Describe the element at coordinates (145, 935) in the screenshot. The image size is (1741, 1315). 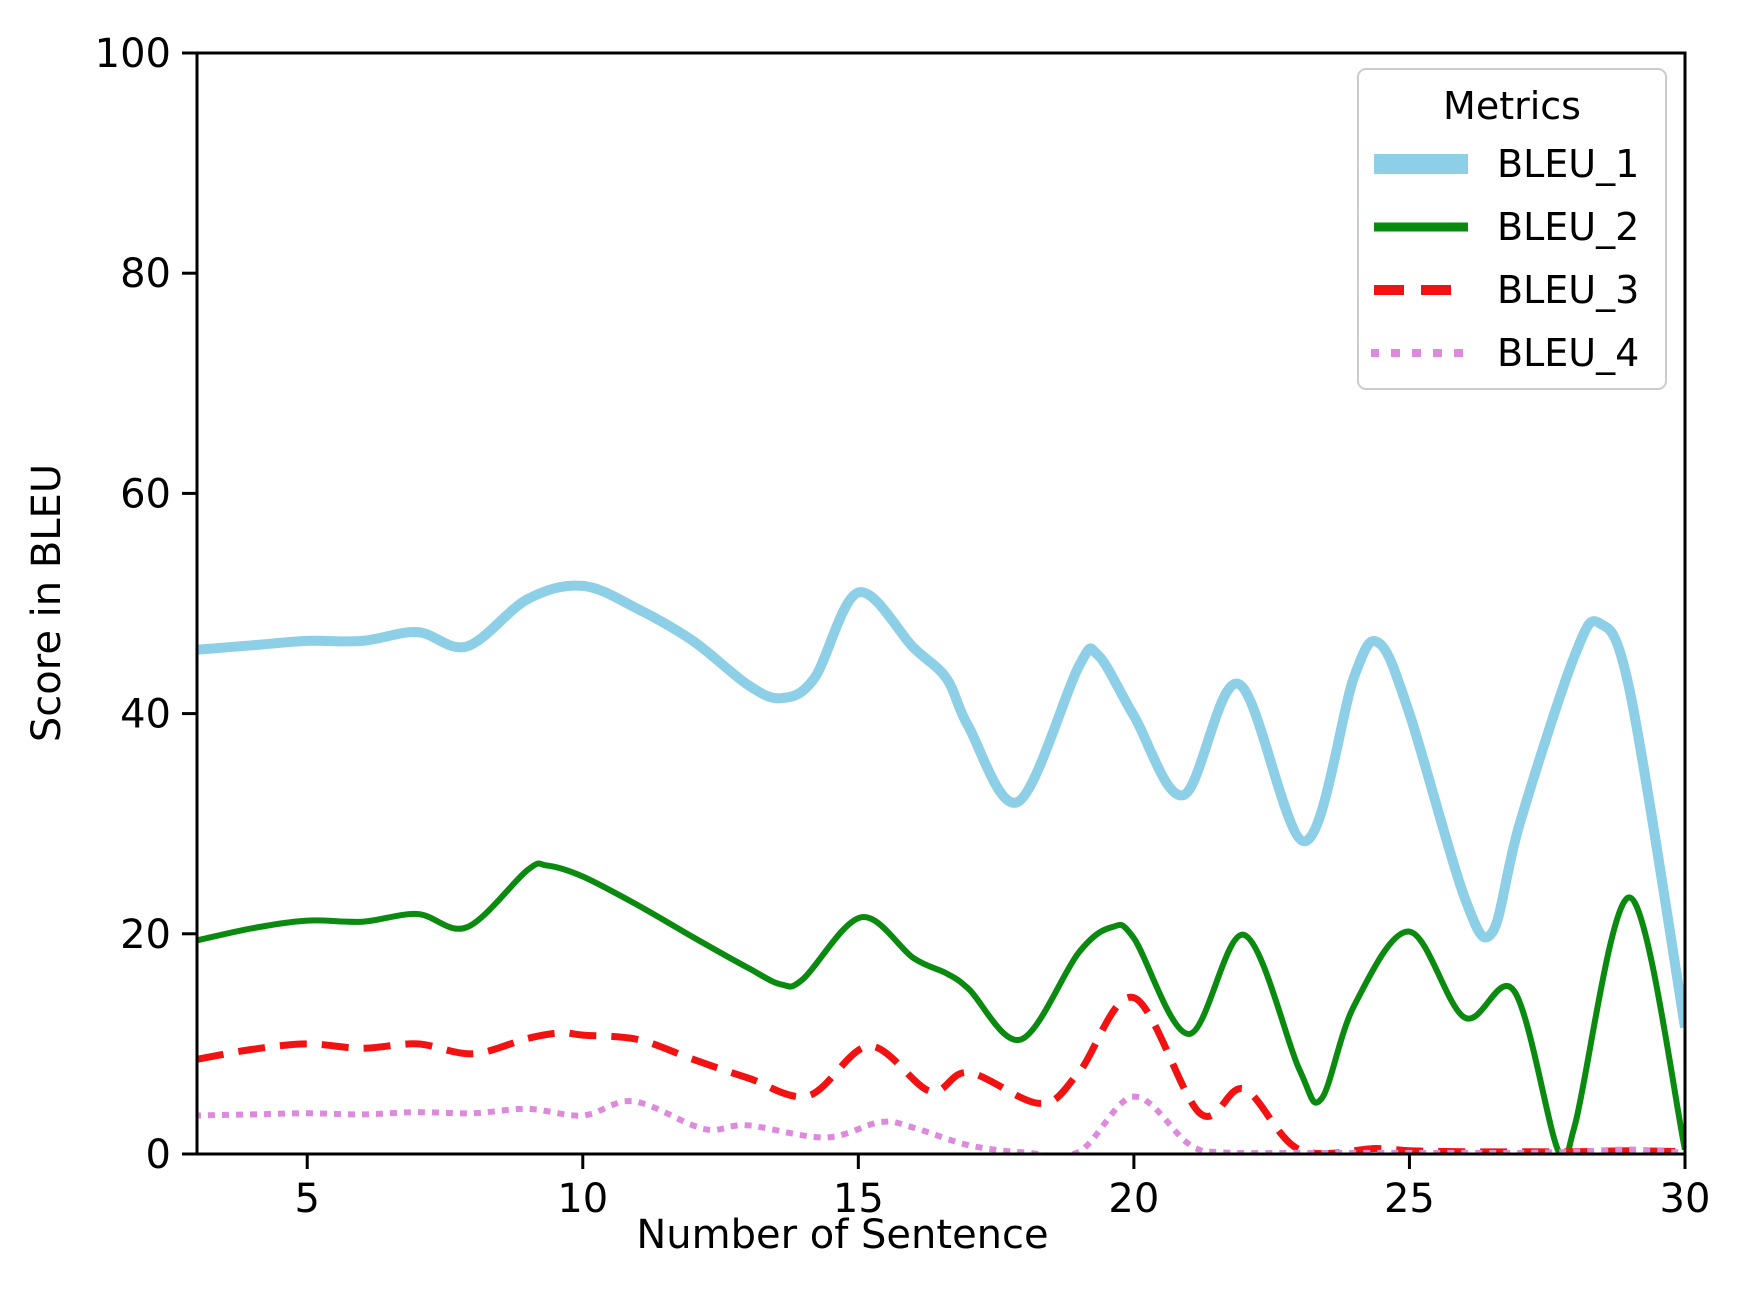
I see `y-tick-label: 20` at that location.